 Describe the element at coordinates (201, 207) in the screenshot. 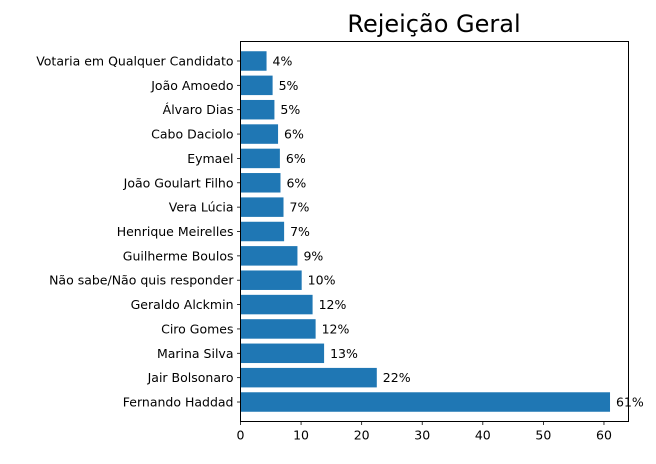

I see `y-tick-label: Vera Lúcia` at that location.